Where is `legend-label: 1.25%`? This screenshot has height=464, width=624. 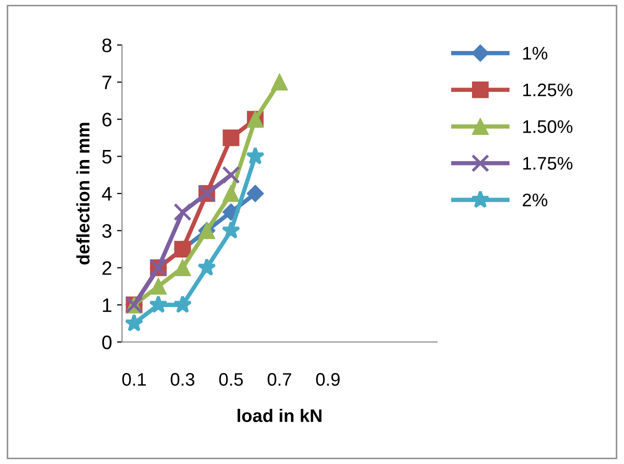 legend-label: 1.25% is located at coordinates (547, 90).